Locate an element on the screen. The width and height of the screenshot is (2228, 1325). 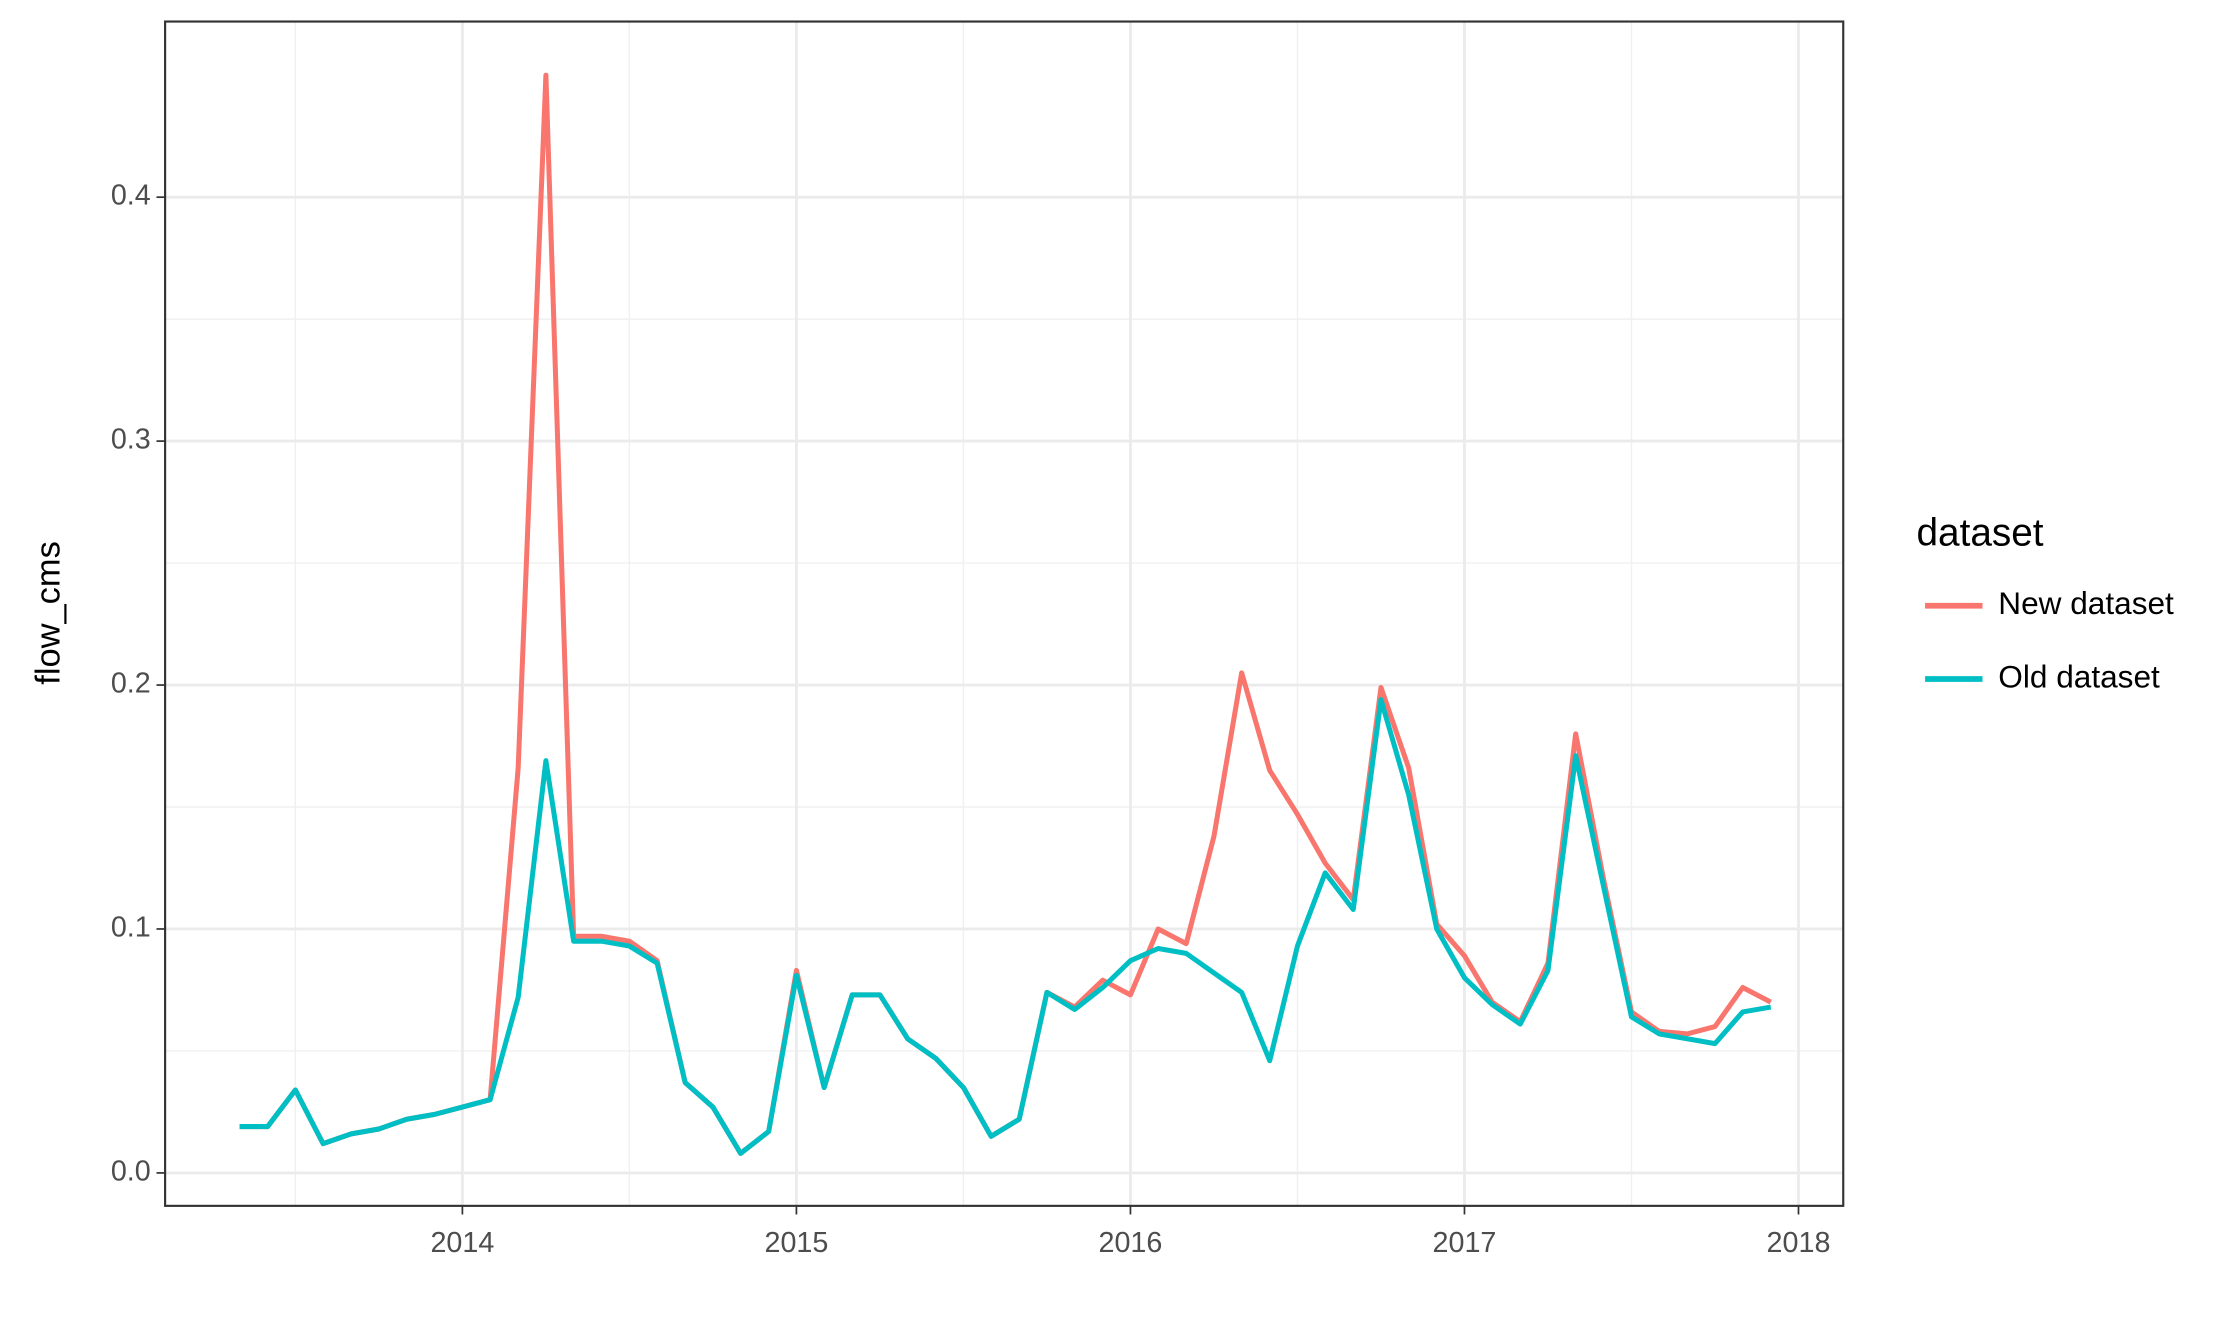
legend-label: Old dataset is located at coordinates (2079, 676).